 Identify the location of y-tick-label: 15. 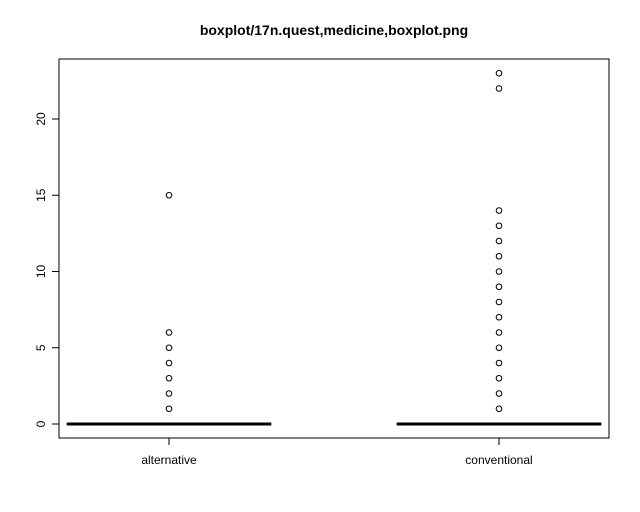
(41, 195).